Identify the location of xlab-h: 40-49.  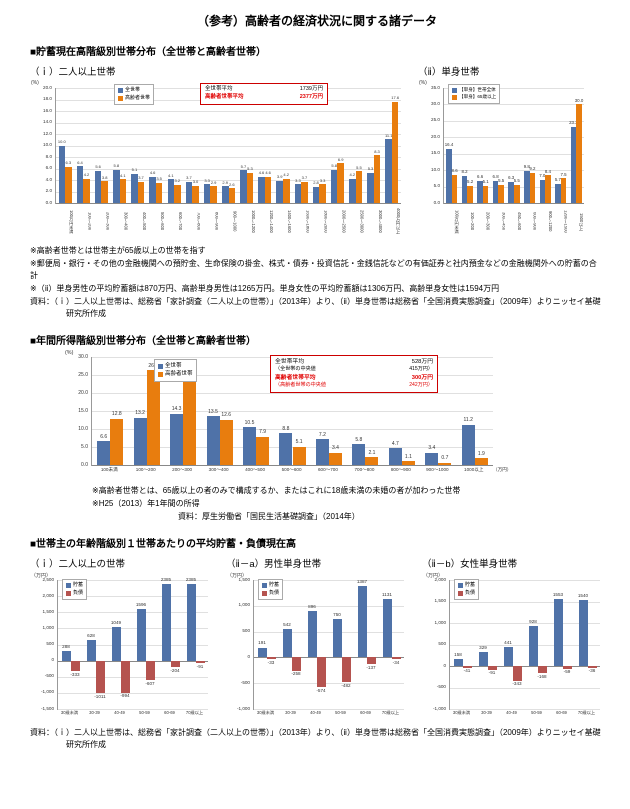
(511, 712).